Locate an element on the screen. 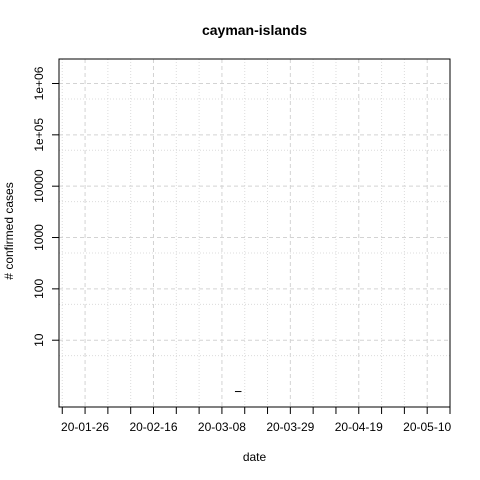  x-tick-label: 20-03-29 is located at coordinates (290, 427).